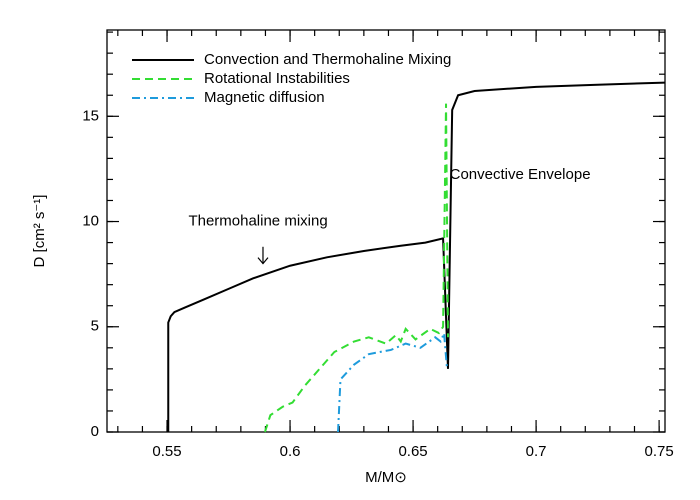 The height and width of the screenshot is (500, 700). I want to click on annotation: Thermohaline mixing, so click(257, 220).